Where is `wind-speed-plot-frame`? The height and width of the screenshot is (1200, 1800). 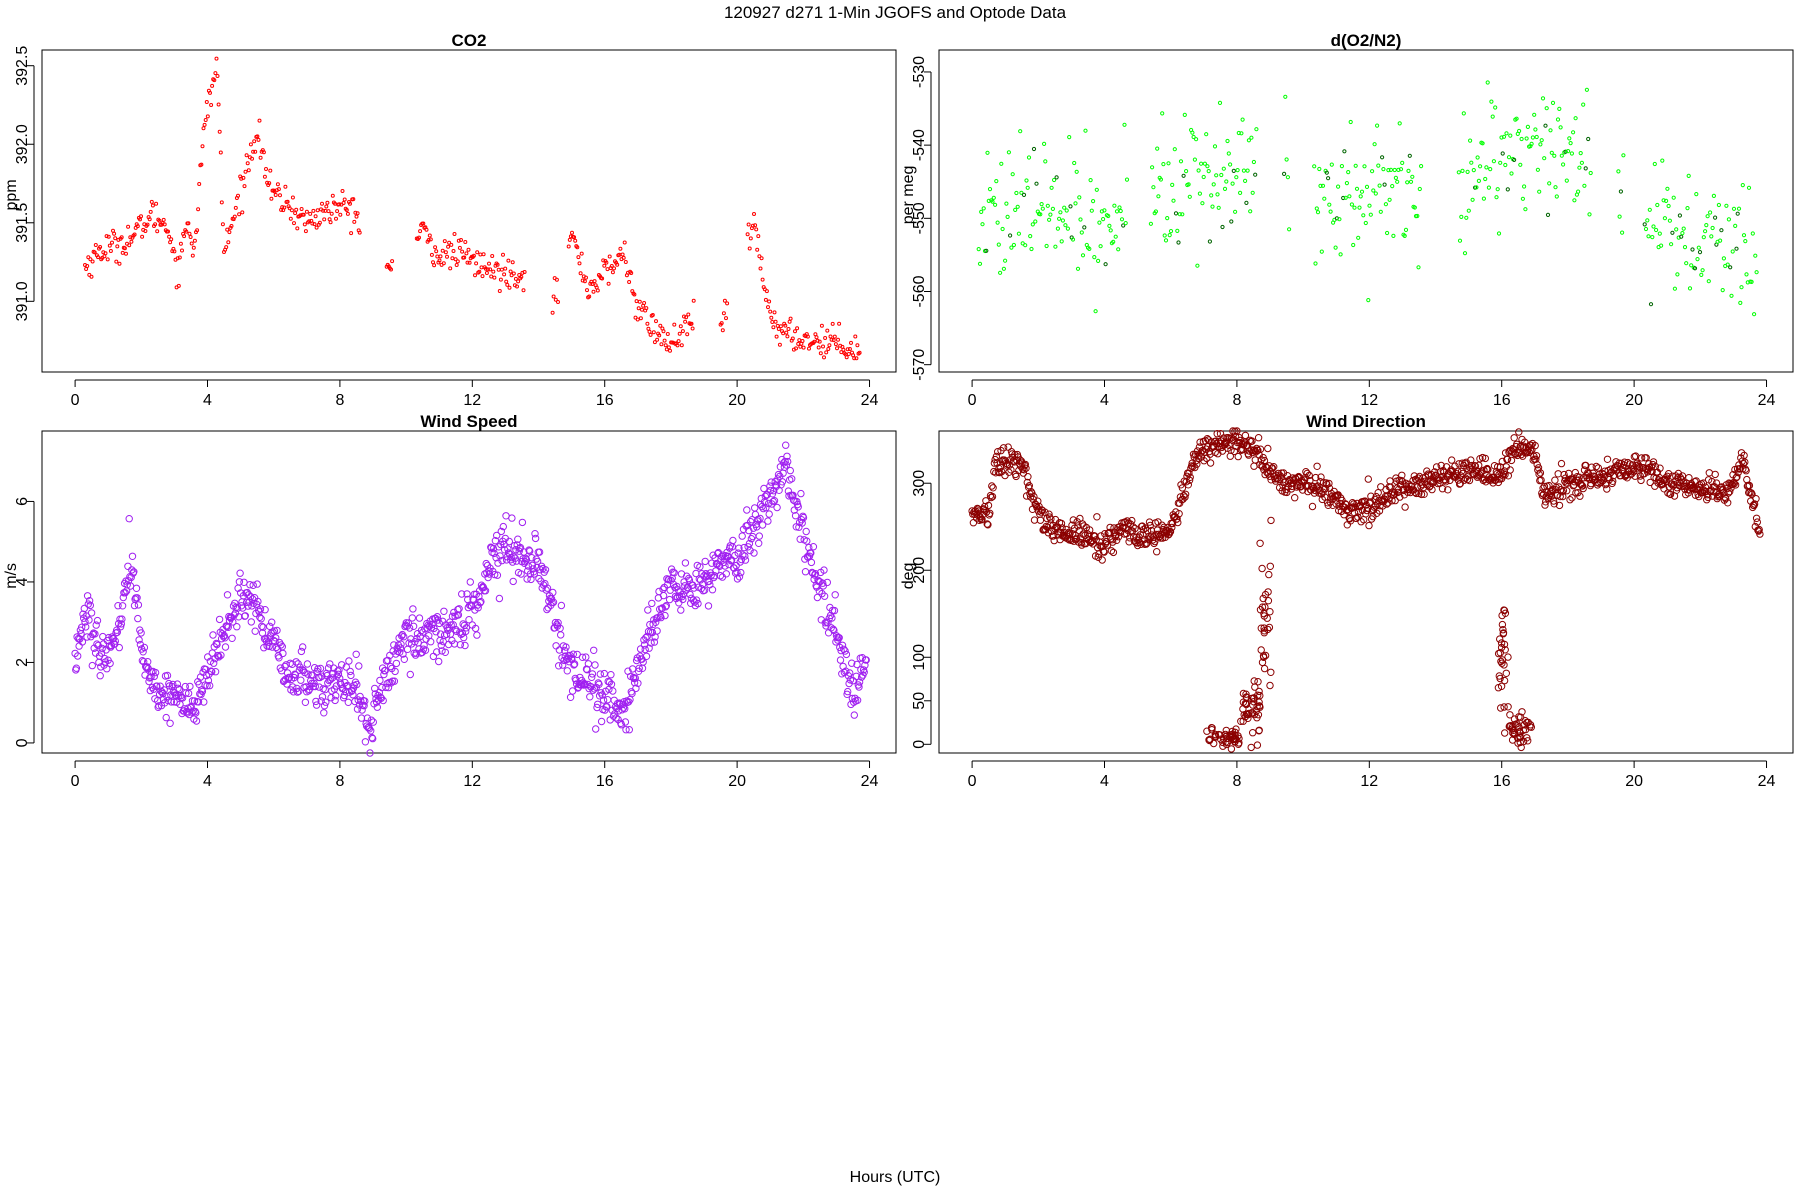 wind-speed-plot-frame is located at coordinates (469, 592).